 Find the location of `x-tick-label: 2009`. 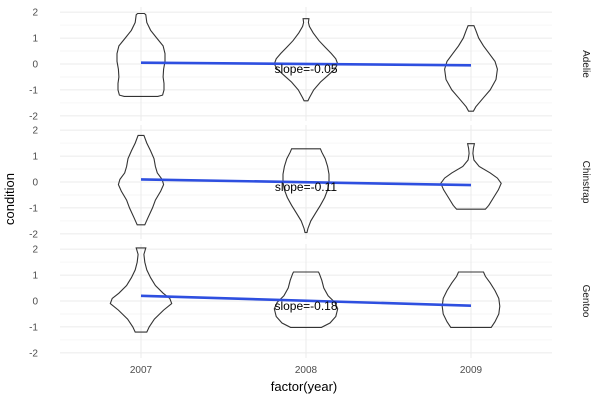

x-tick-label: 2009 is located at coordinates (471, 370).